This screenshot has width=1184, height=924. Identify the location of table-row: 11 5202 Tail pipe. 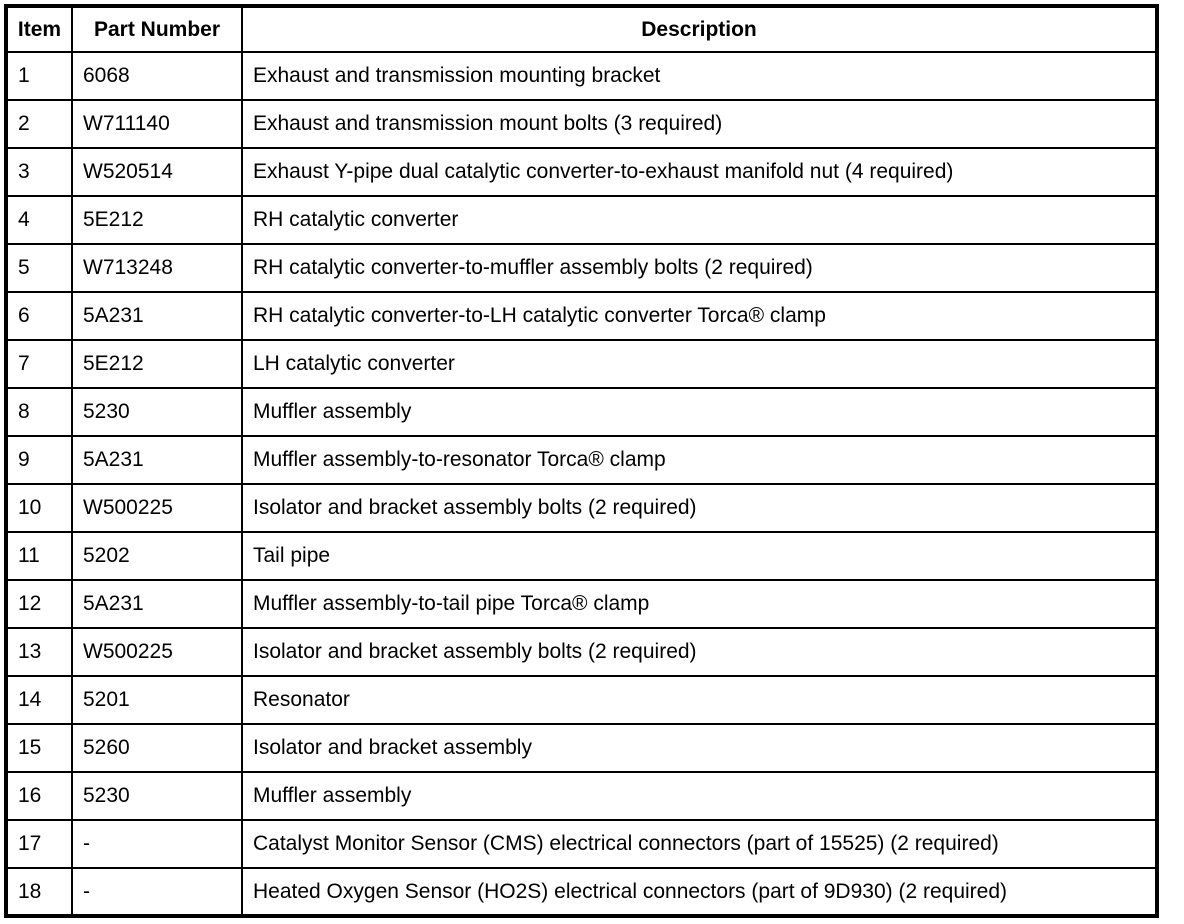
(581, 556).